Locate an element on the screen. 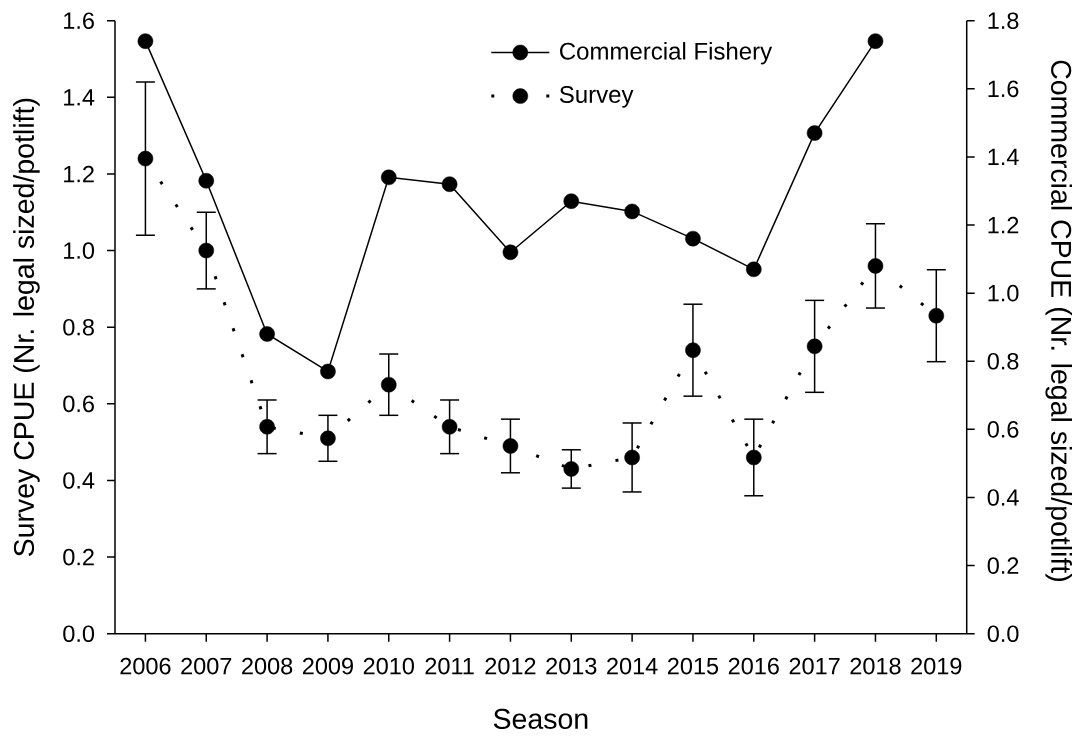 This screenshot has height=736, width=1075. x-tick-label: 2018 is located at coordinates (875, 666).